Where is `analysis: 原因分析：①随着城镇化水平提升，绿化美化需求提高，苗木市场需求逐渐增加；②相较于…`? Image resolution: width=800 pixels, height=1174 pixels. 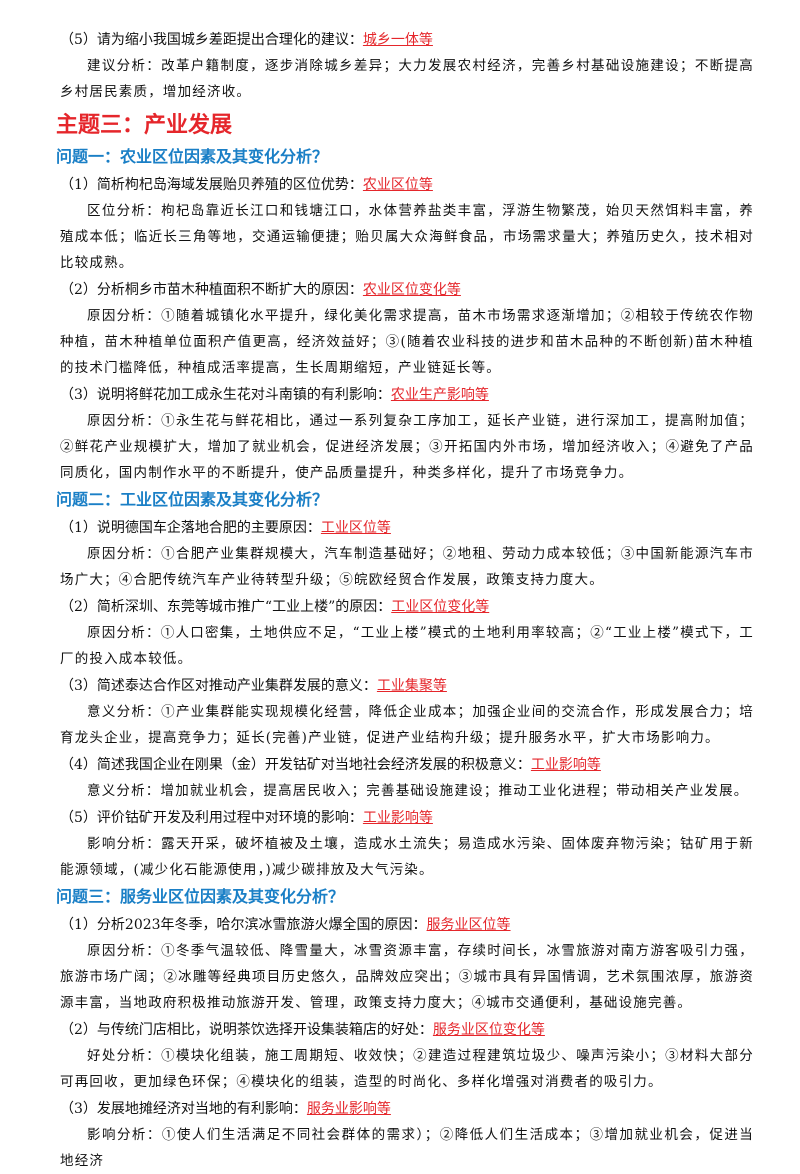 analysis: 原因分析：①随着城镇化水平提升，绿化美化需求提高，苗木市场需求逐渐增加；②相较于… is located at coordinates (407, 342).